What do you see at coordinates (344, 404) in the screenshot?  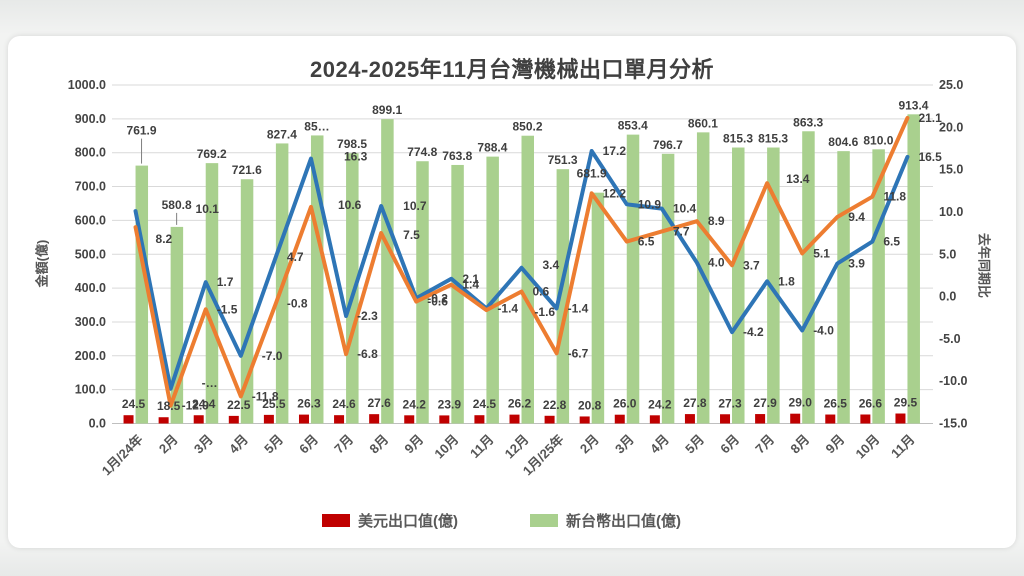 I see `usd-bar-label: 24.6` at bounding box center [344, 404].